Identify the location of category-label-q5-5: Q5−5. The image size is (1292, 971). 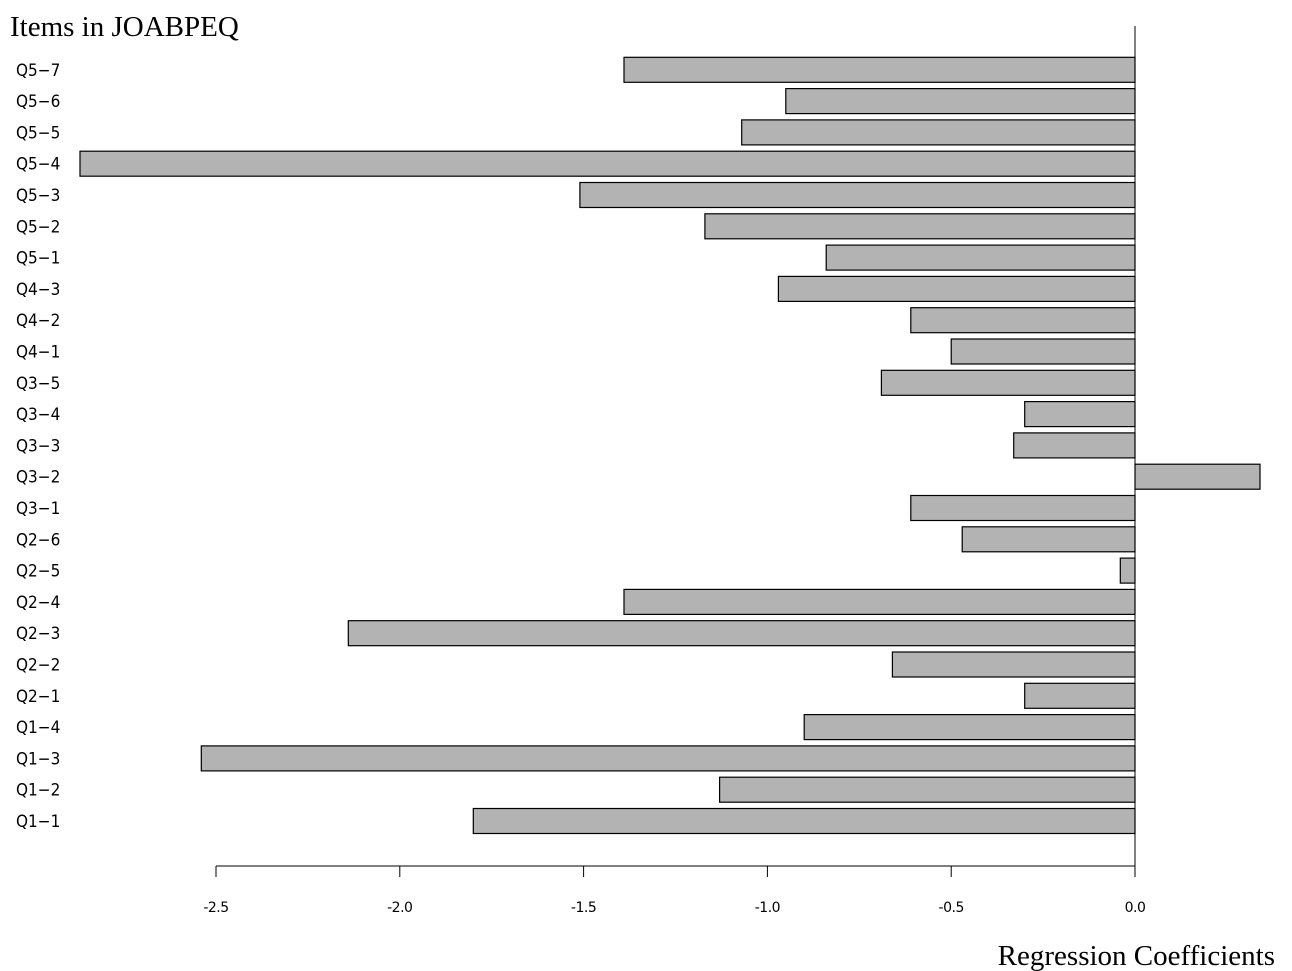
(38, 133).